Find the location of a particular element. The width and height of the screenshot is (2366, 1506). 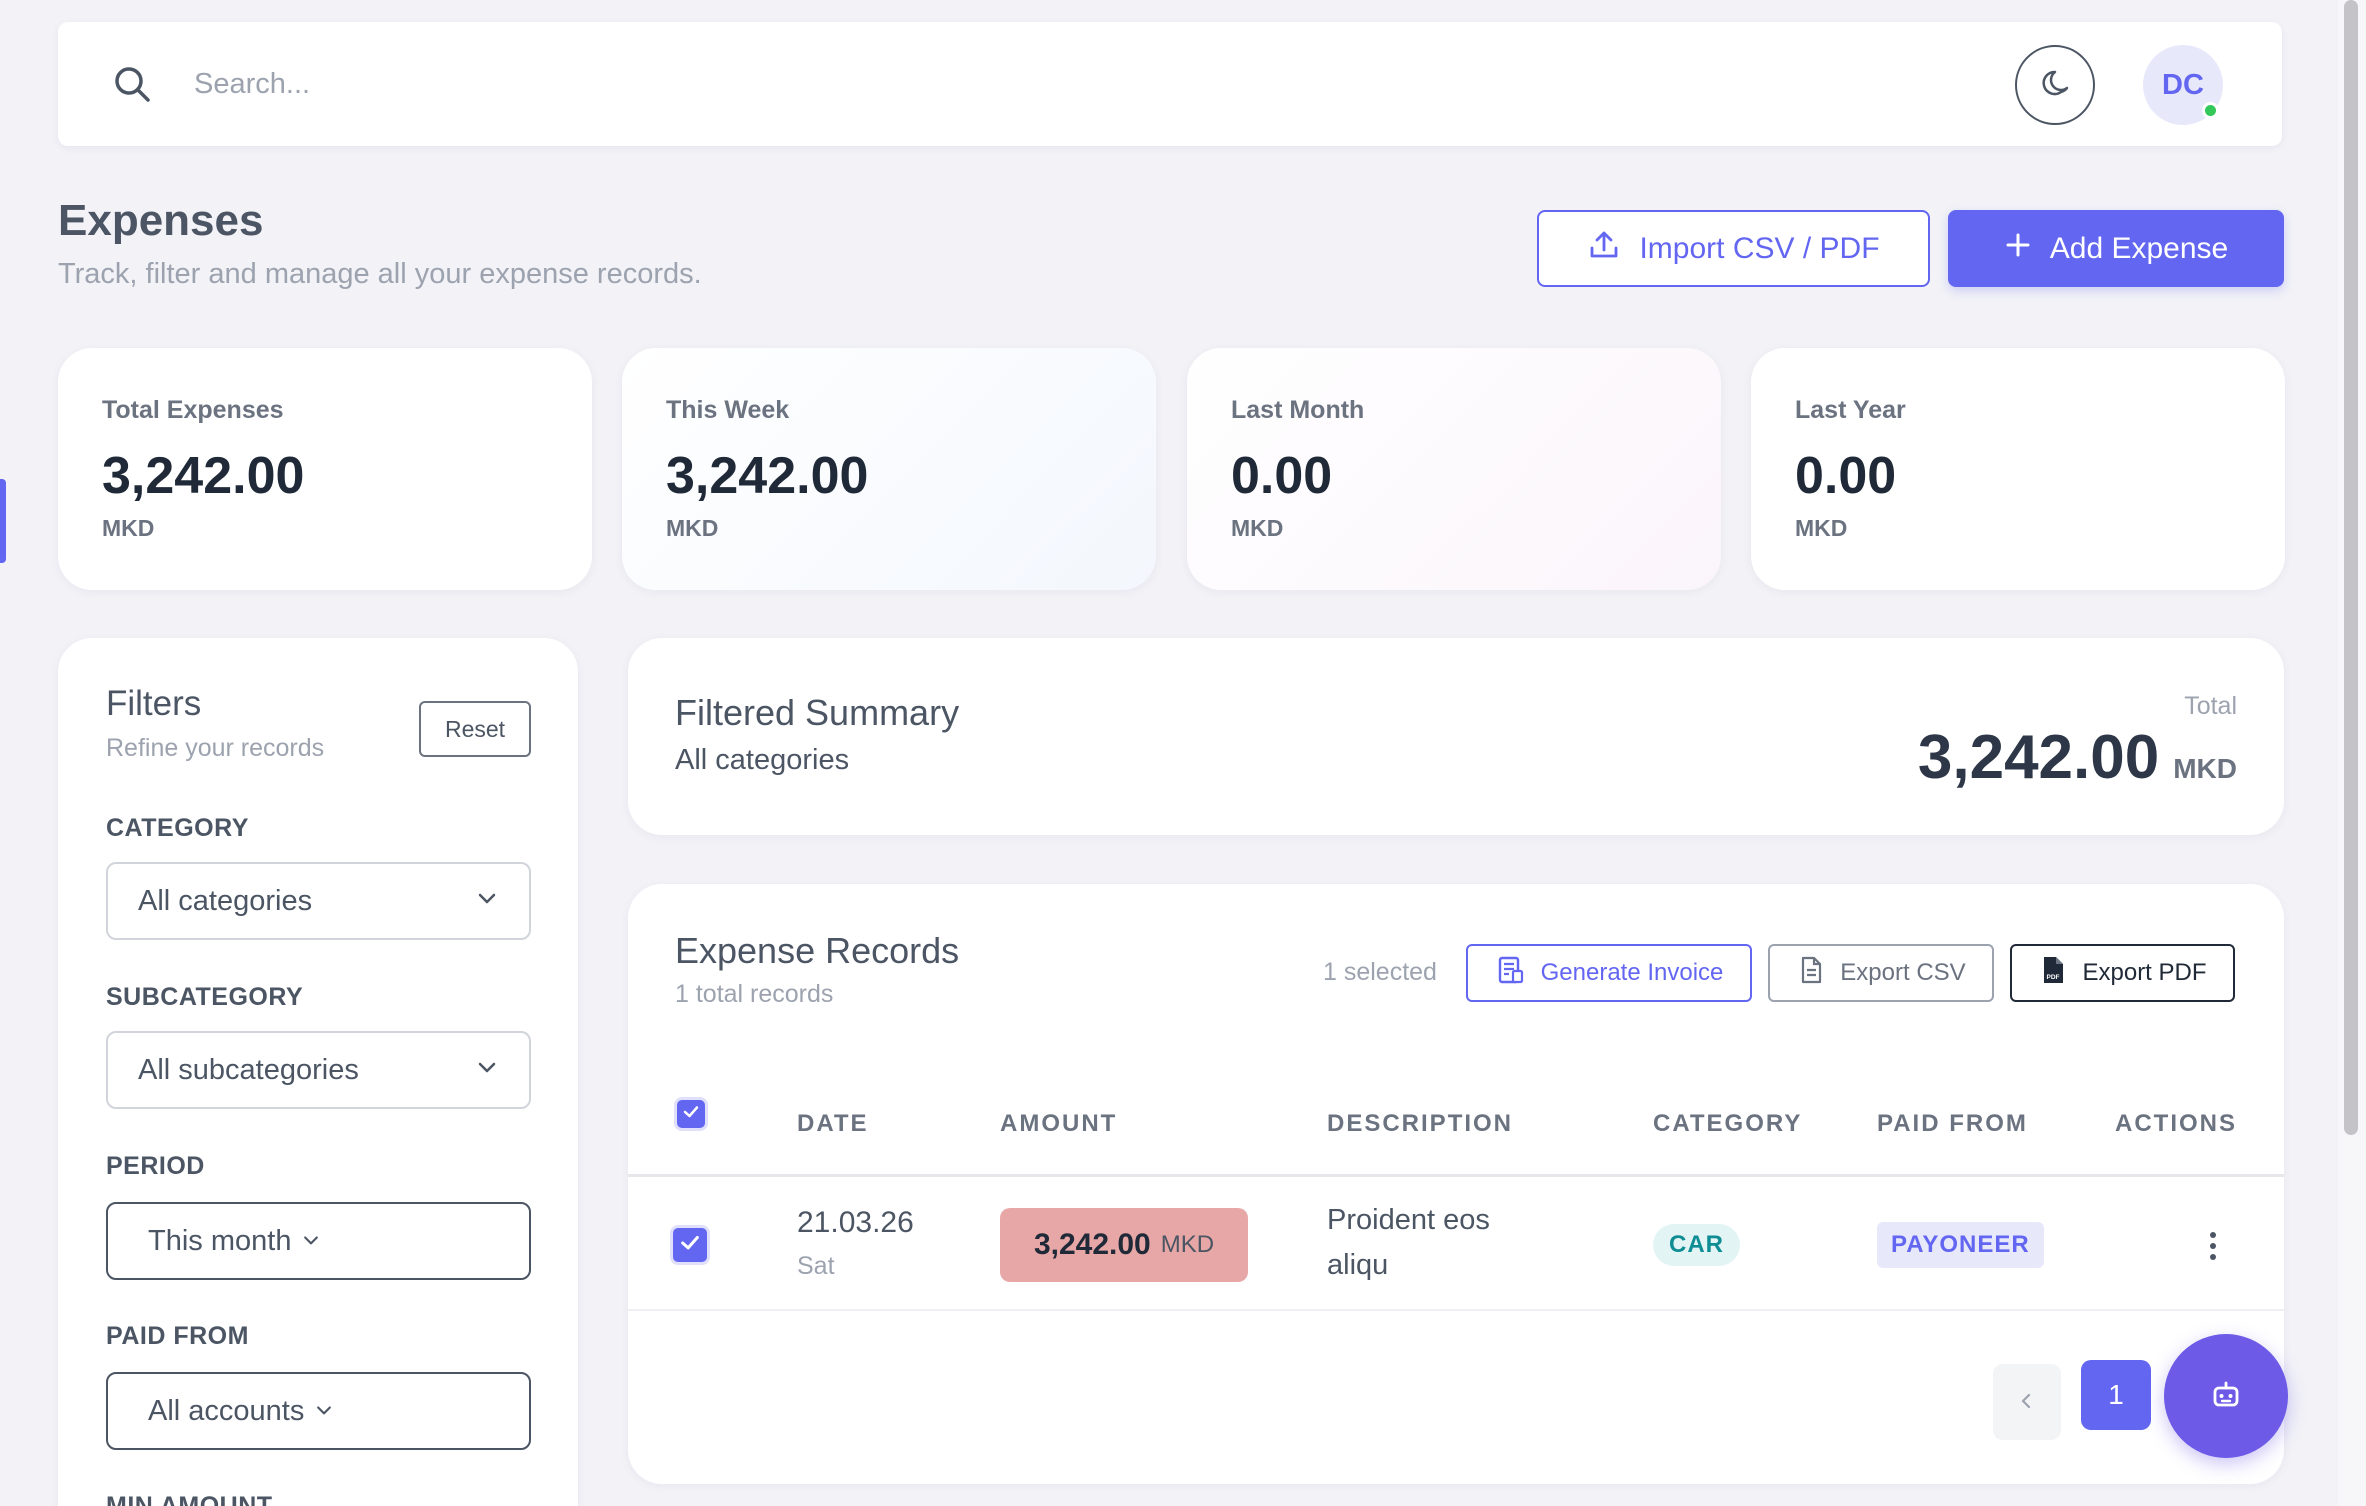

stat-label: Total Expenses is located at coordinates (193, 410).